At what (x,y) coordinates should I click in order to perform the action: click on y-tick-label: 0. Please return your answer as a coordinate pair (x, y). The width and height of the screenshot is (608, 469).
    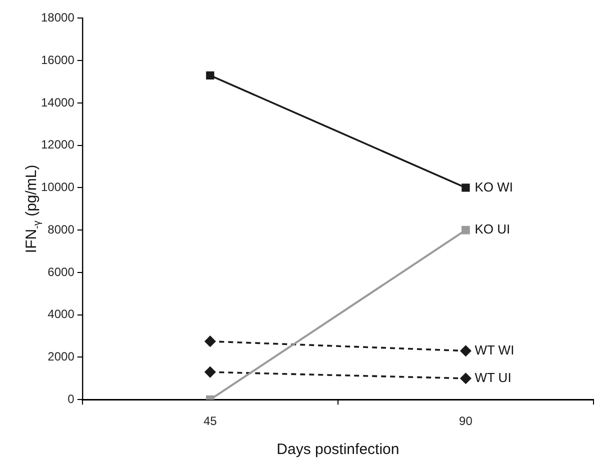
    Looking at the image, I should click on (71, 399).